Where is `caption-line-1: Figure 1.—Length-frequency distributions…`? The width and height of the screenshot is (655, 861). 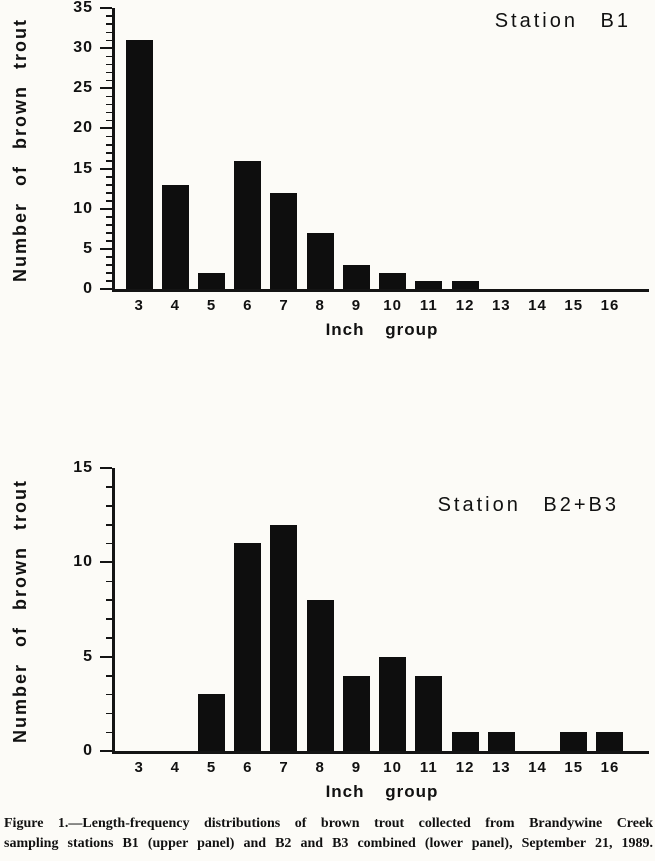
caption-line-1: Figure 1.—Length-frequency distributions… is located at coordinates (328, 823).